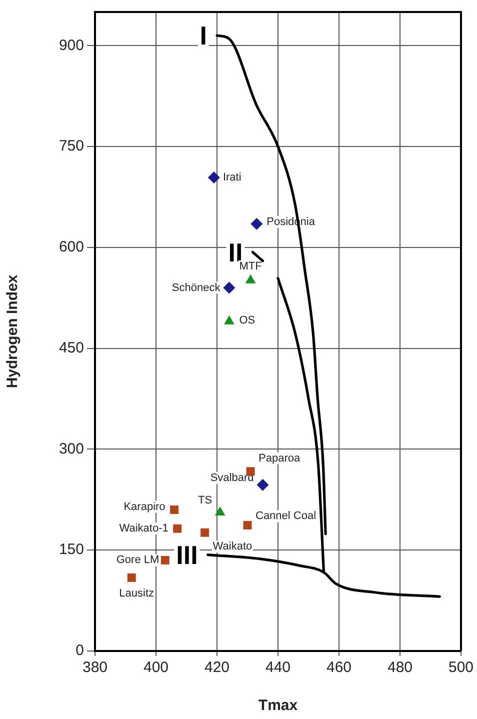 This screenshot has width=477, height=719. Describe the element at coordinates (278, 667) in the screenshot. I see `x-tick-label: 440` at that location.